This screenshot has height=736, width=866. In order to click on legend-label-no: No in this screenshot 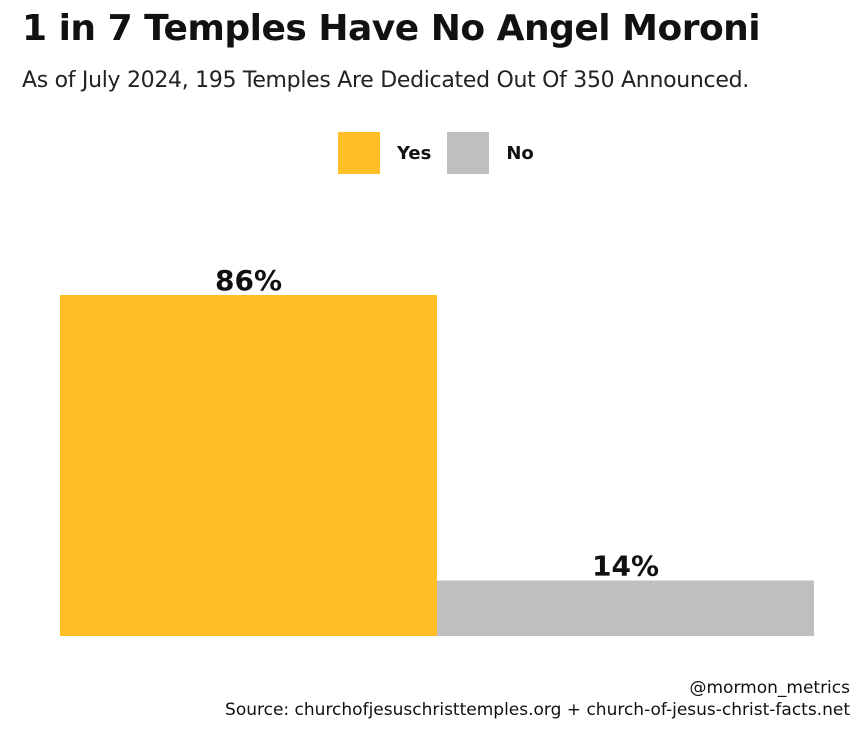, I will do `click(520, 153)`.